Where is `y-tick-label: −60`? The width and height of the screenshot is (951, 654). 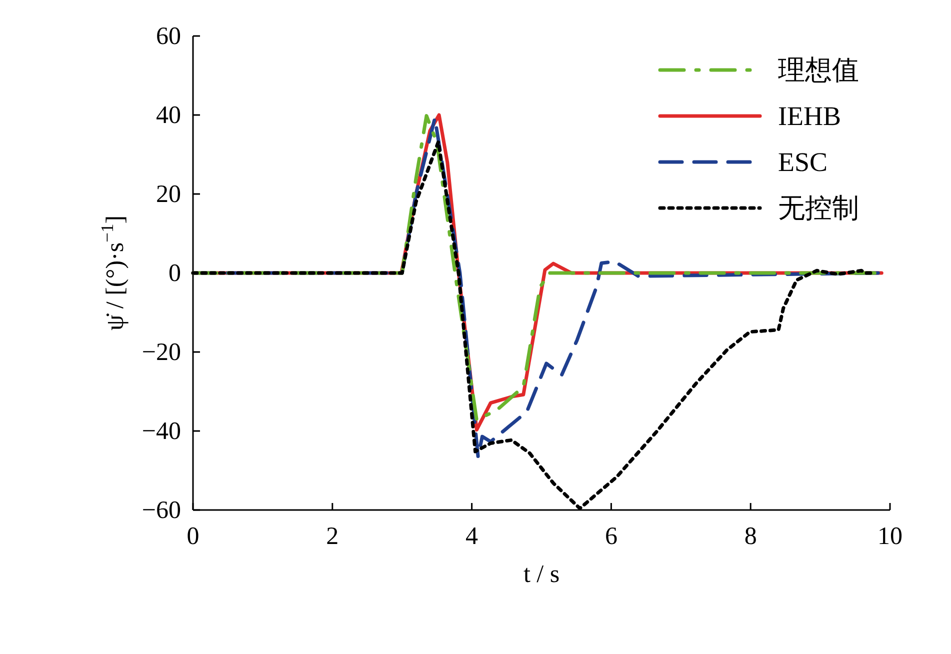 y-tick-label: −60 is located at coordinates (161, 510).